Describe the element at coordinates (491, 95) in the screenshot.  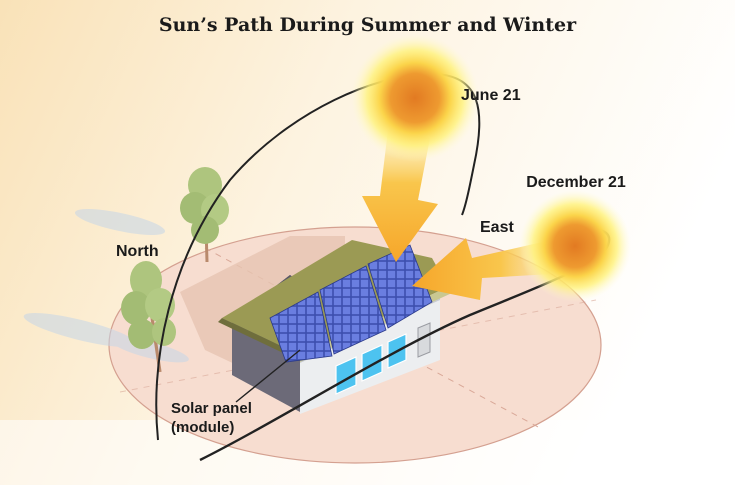
I see `june-label: June 21` at that location.